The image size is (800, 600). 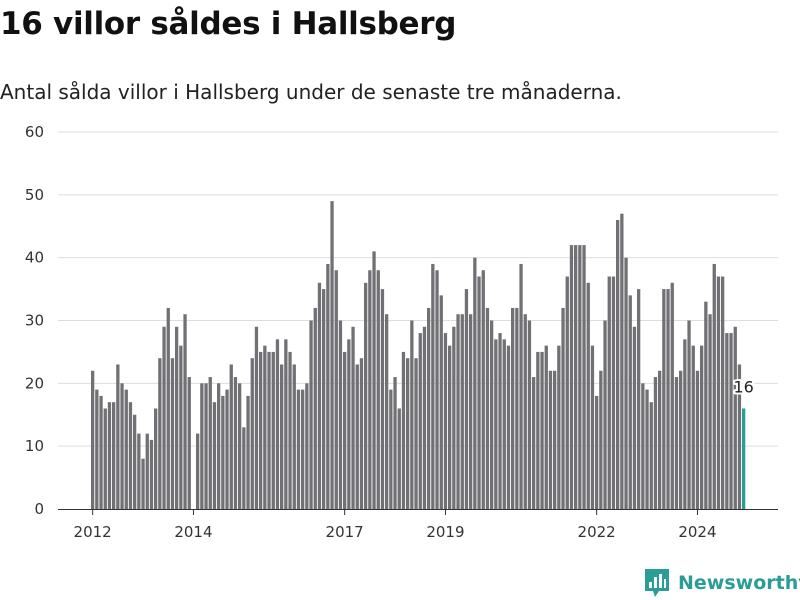 What do you see at coordinates (228, 24) in the screenshot?
I see `chart-title: 16 villor såldes i Hallsberg` at bounding box center [228, 24].